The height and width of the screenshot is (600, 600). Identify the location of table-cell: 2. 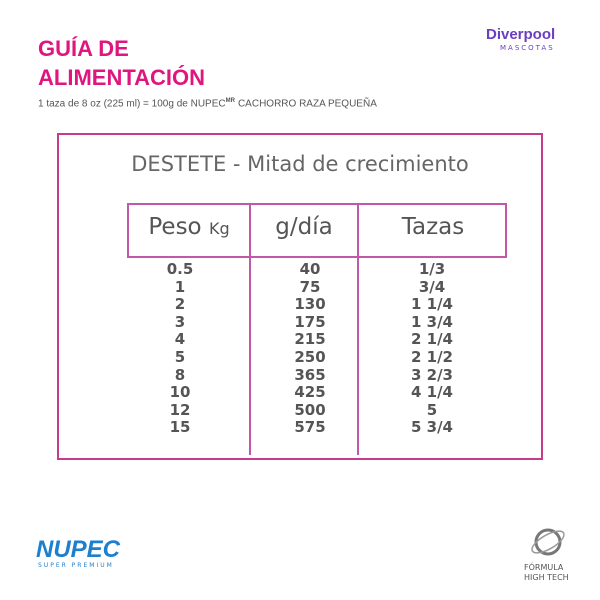
(180, 304).